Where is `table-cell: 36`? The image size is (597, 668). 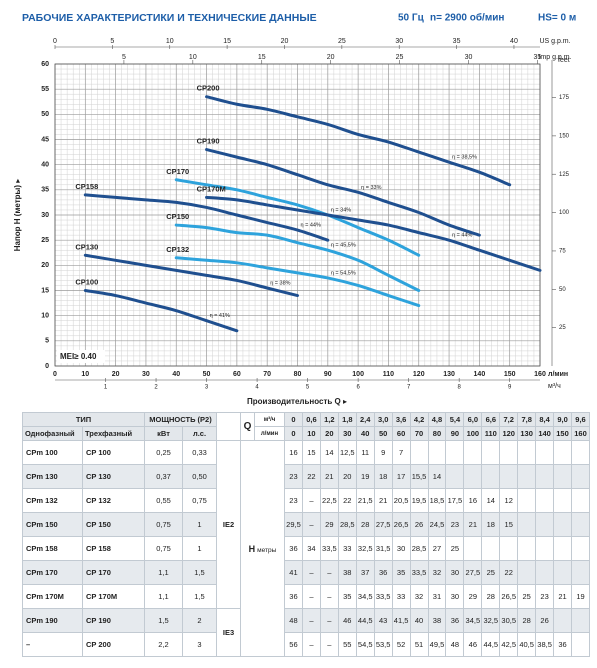
table-cell: 36 is located at coordinates (293, 596).